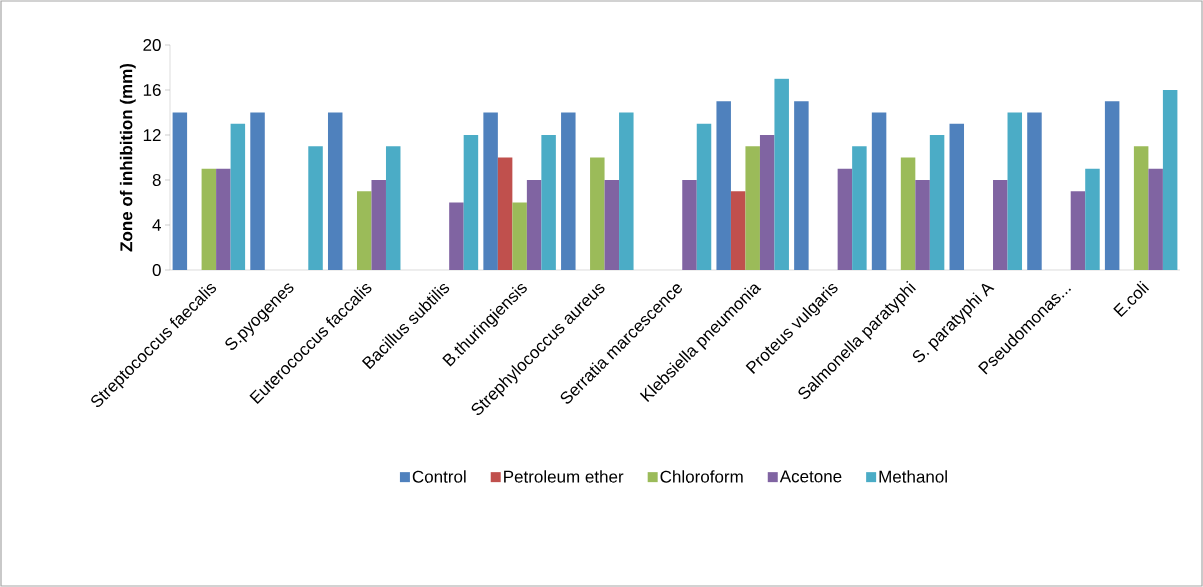 Image resolution: width=1203 pixels, height=587 pixels. I want to click on y-tick-label: 12, so click(152, 135).